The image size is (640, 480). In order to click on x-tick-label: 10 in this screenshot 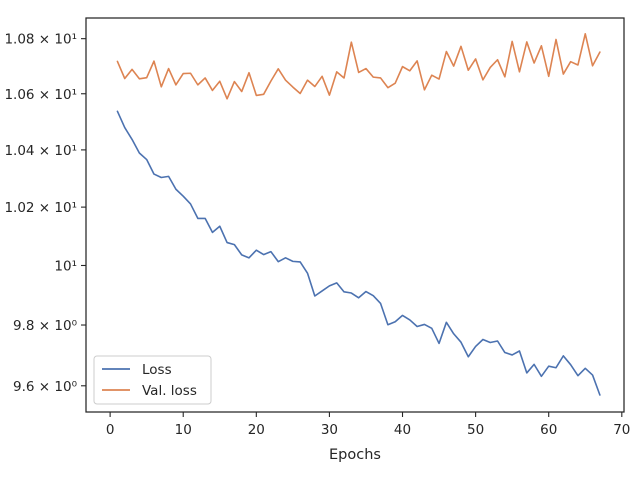, I will do `click(183, 430)`.